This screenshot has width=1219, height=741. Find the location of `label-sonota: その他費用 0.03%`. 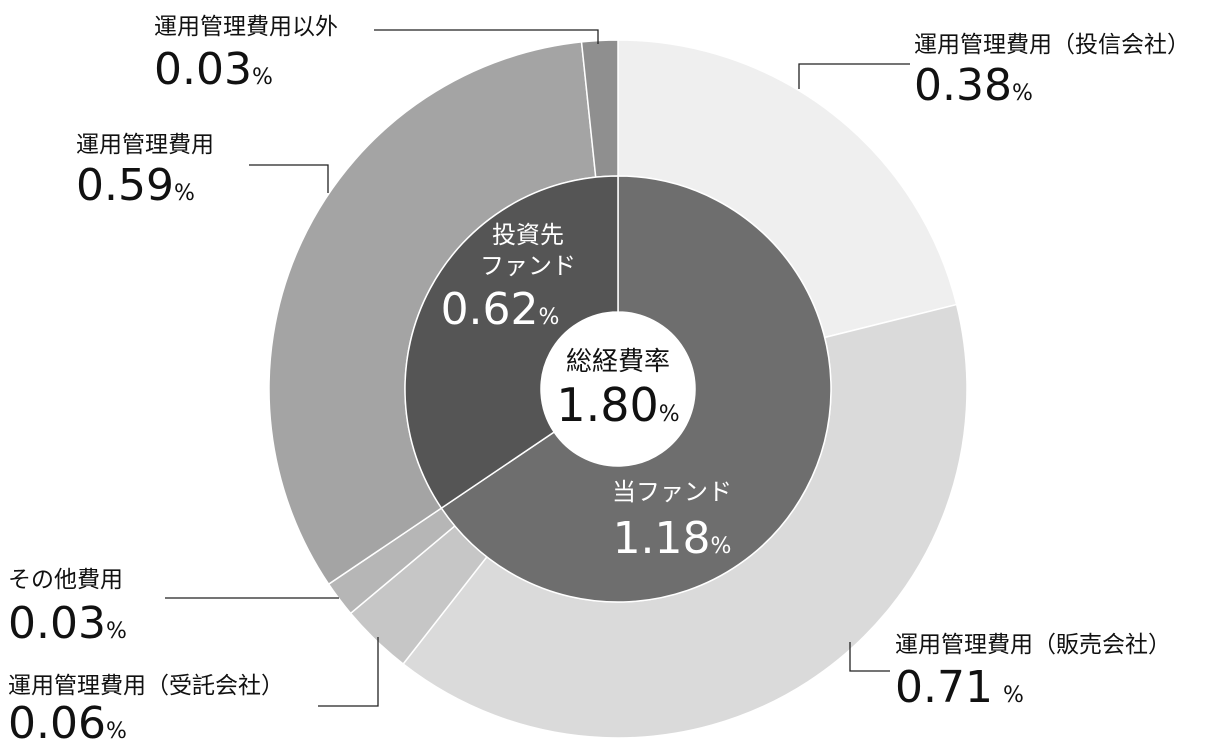

label-sonota: その他費用 0.03% is located at coordinates (67, 608).